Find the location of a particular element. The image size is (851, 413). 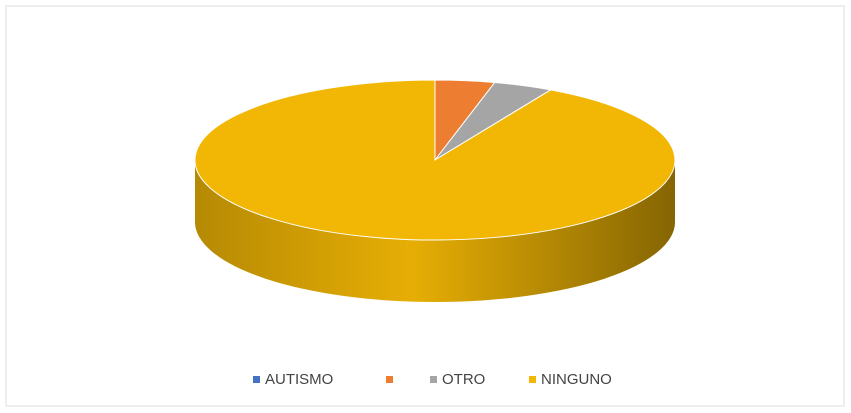

legend-label: AUTISMO is located at coordinates (299, 379).